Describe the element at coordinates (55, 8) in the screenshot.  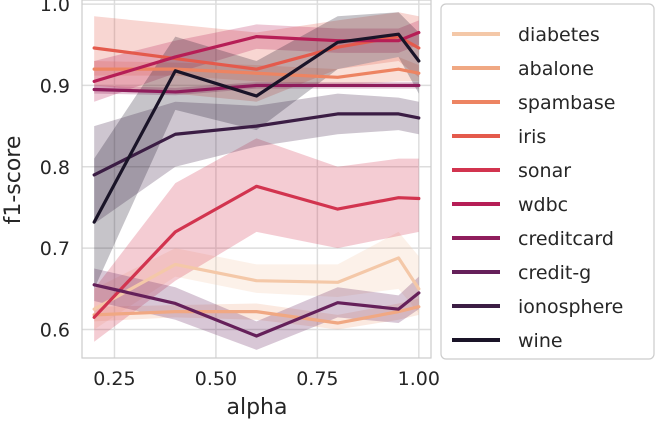
I see `y-tick-label: 1.0` at that location.